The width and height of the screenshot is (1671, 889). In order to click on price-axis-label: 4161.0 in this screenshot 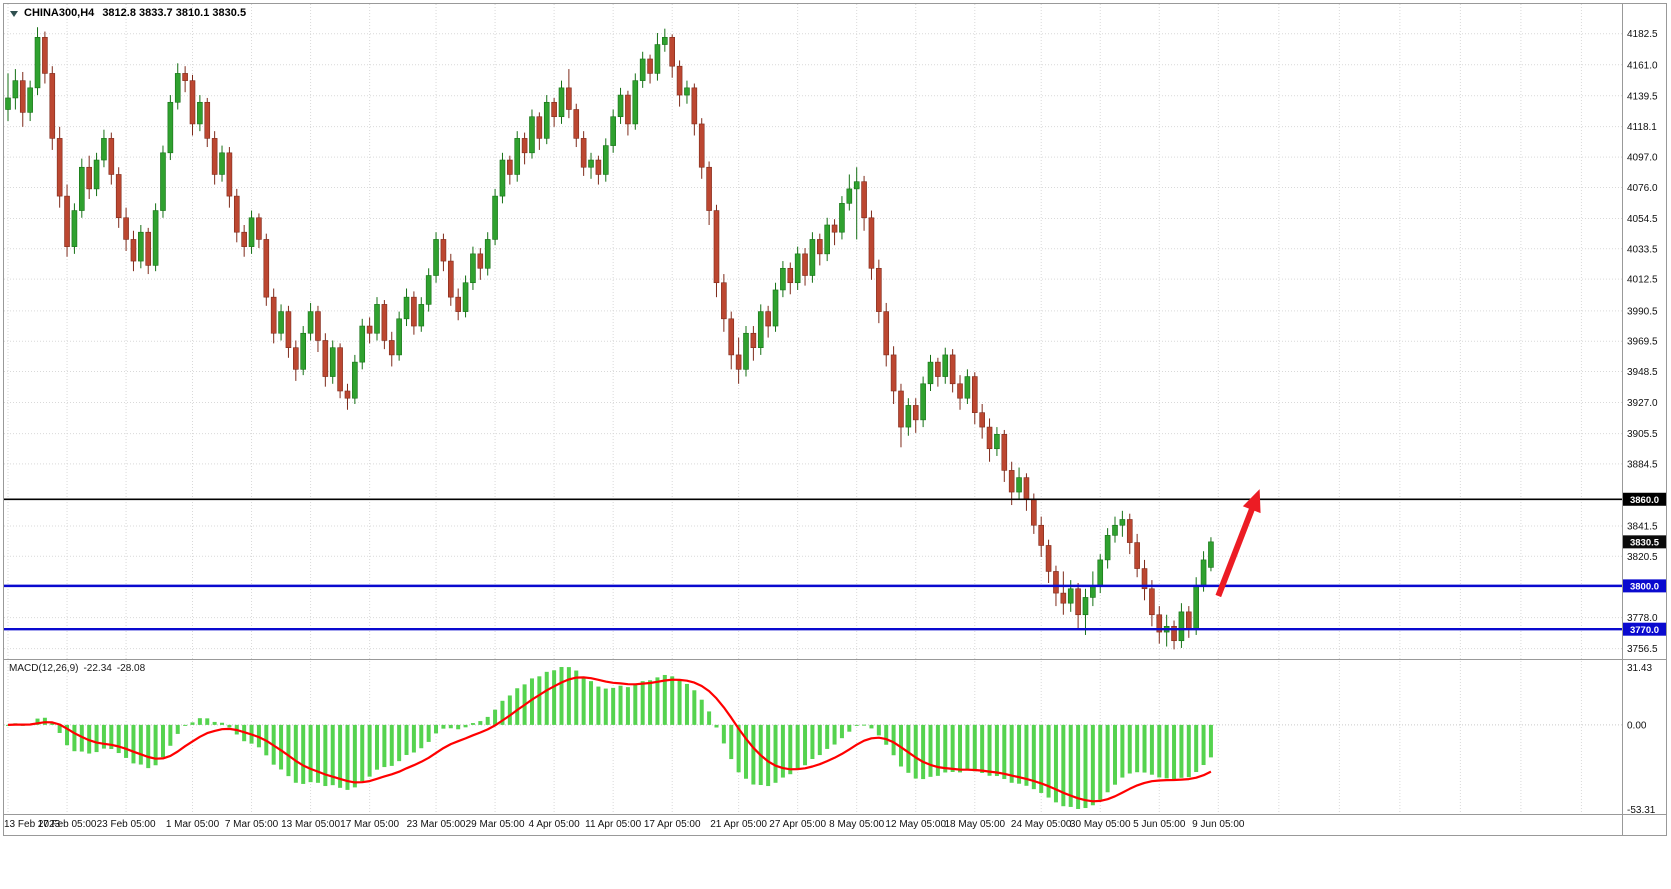, I will do `click(1642, 65)`.